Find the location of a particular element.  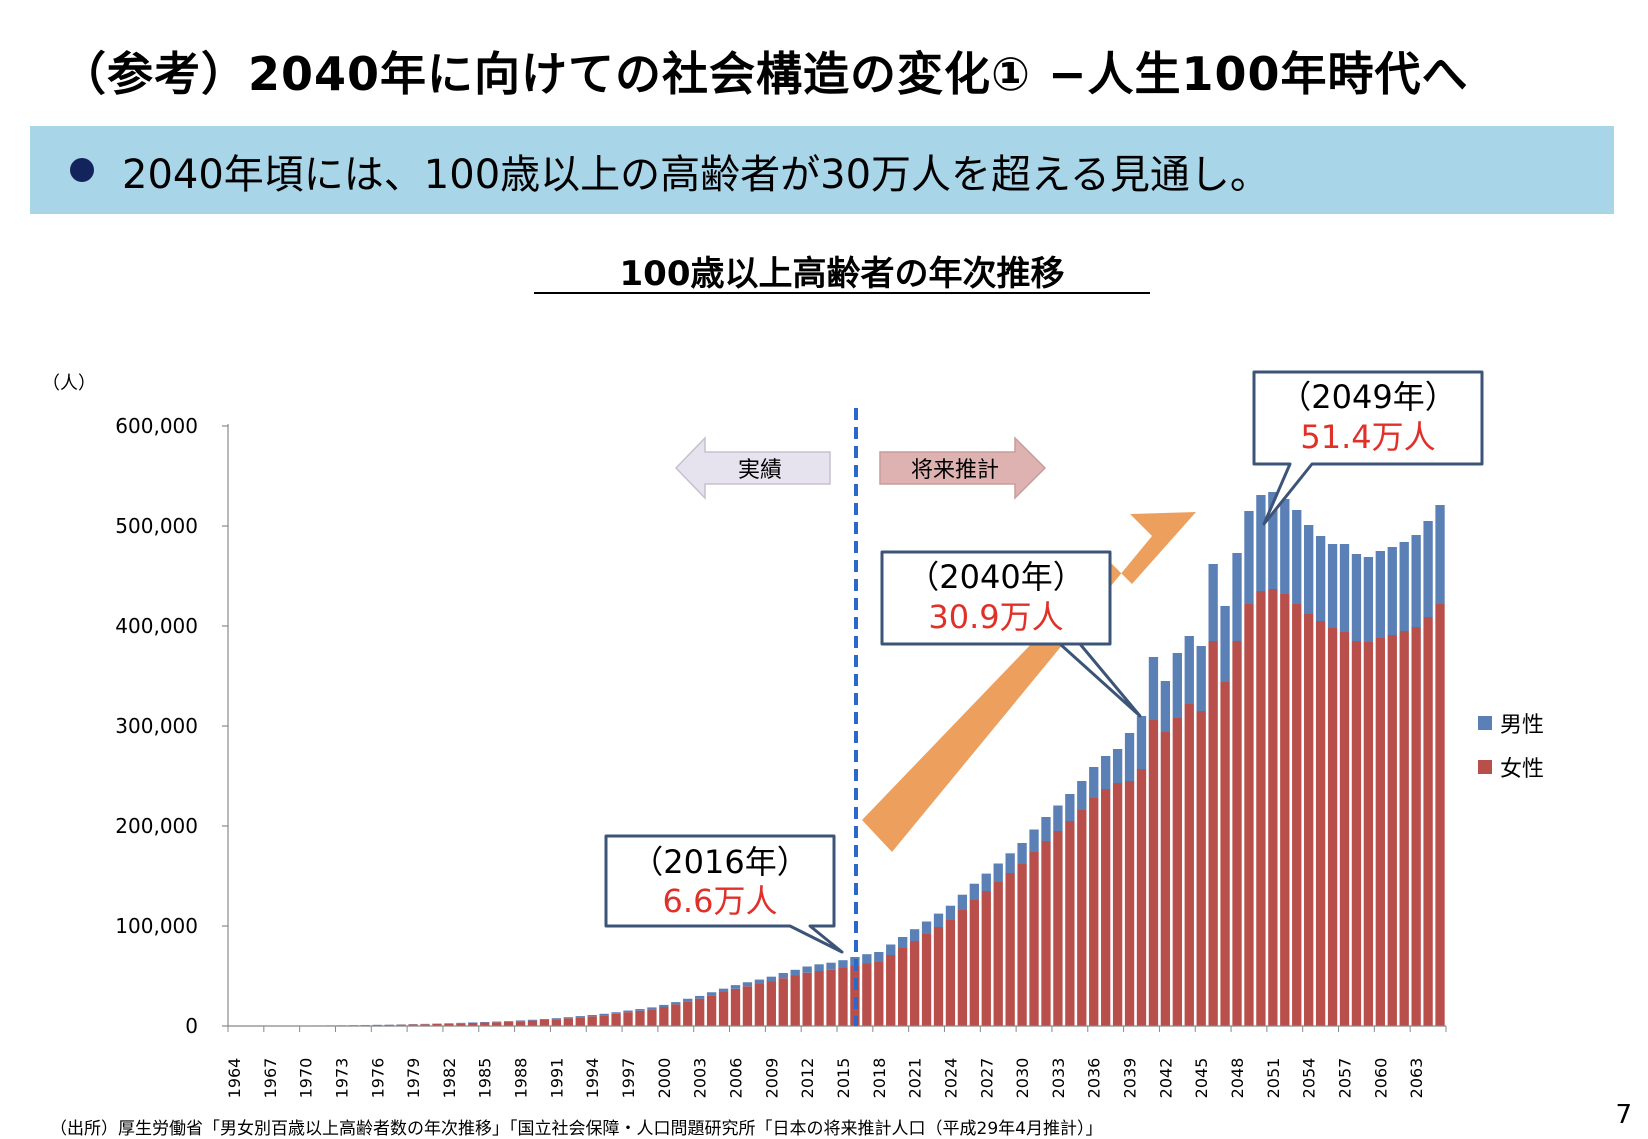

bar-male-1988 is located at coordinates (520, 1020).